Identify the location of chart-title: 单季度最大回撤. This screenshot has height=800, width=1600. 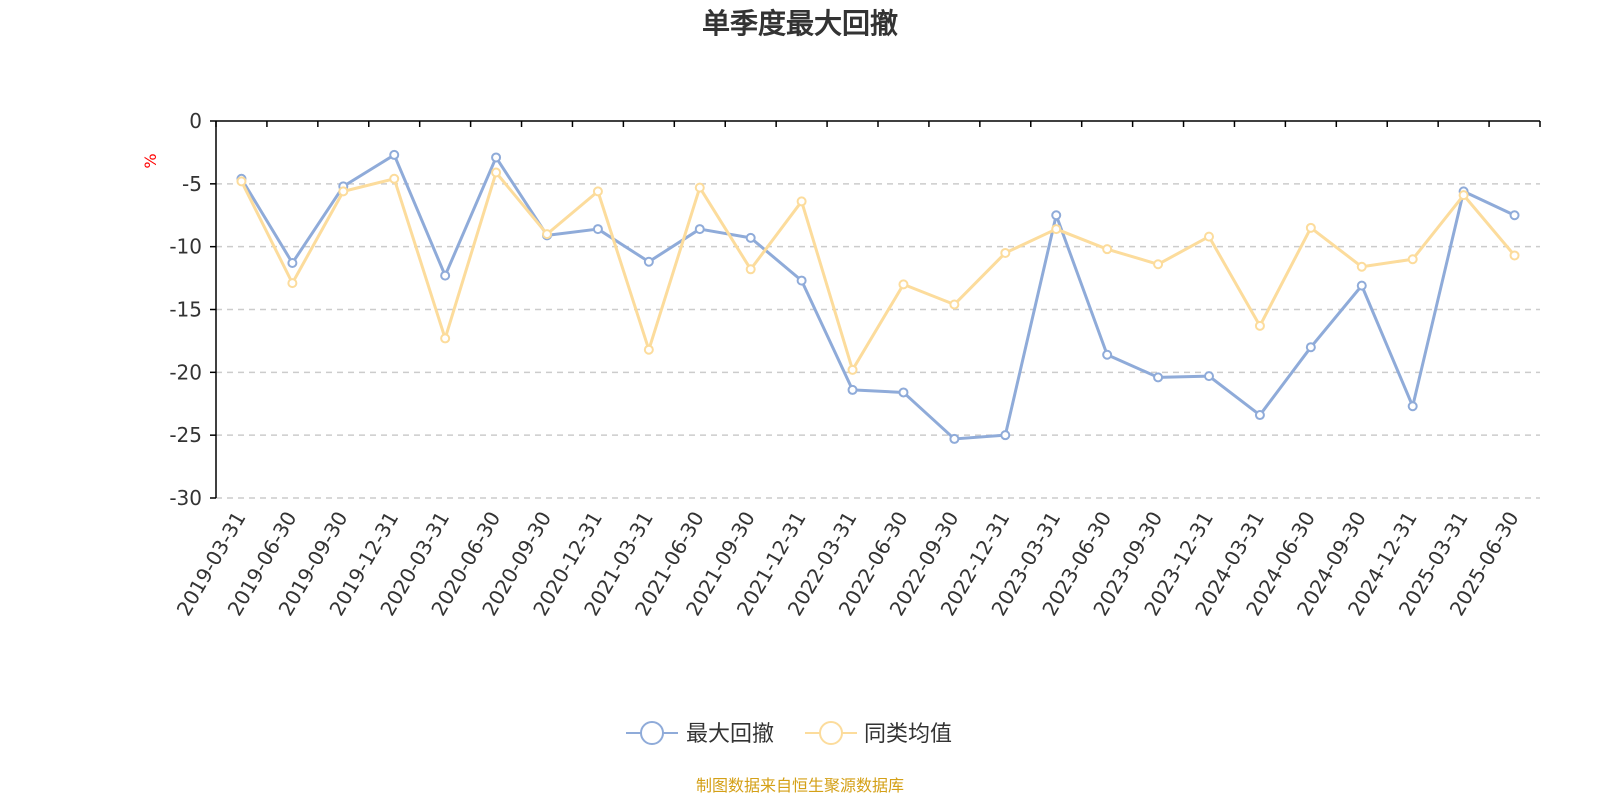
(800, 23).